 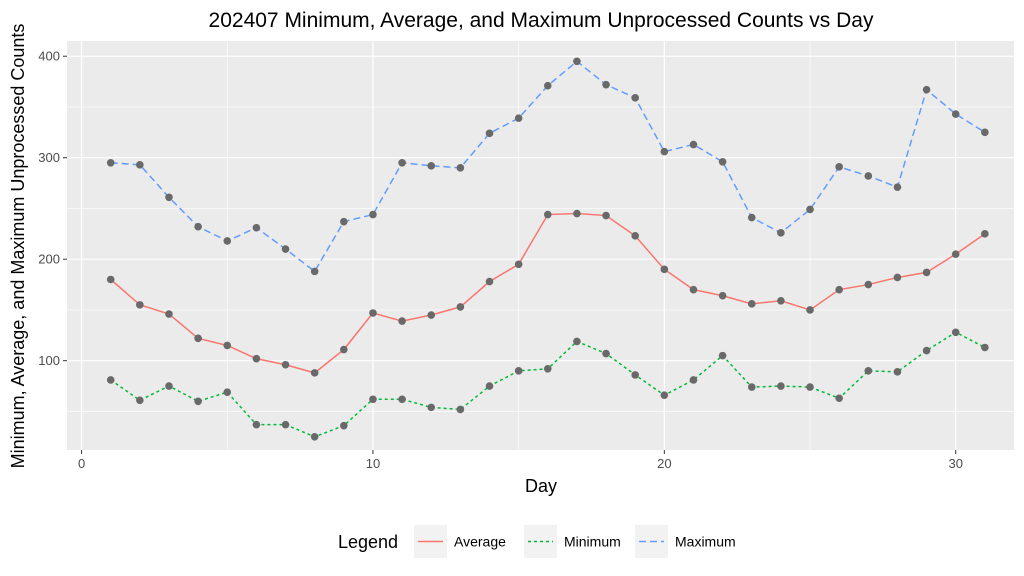 I want to click on x-axis-ticks: 0 10 20 30, so click(x=520, y=460).